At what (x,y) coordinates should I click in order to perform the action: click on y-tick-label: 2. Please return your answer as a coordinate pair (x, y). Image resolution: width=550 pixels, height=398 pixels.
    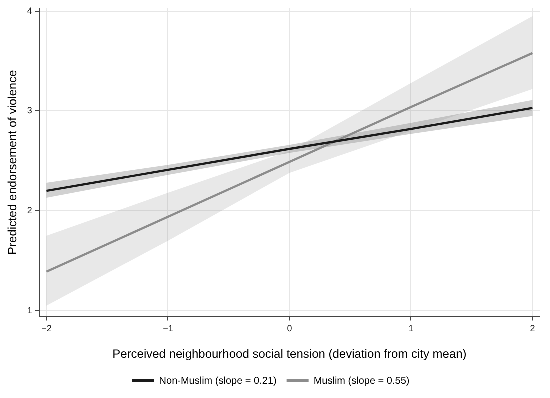
    Looking at the image, I should click on (29, 210).